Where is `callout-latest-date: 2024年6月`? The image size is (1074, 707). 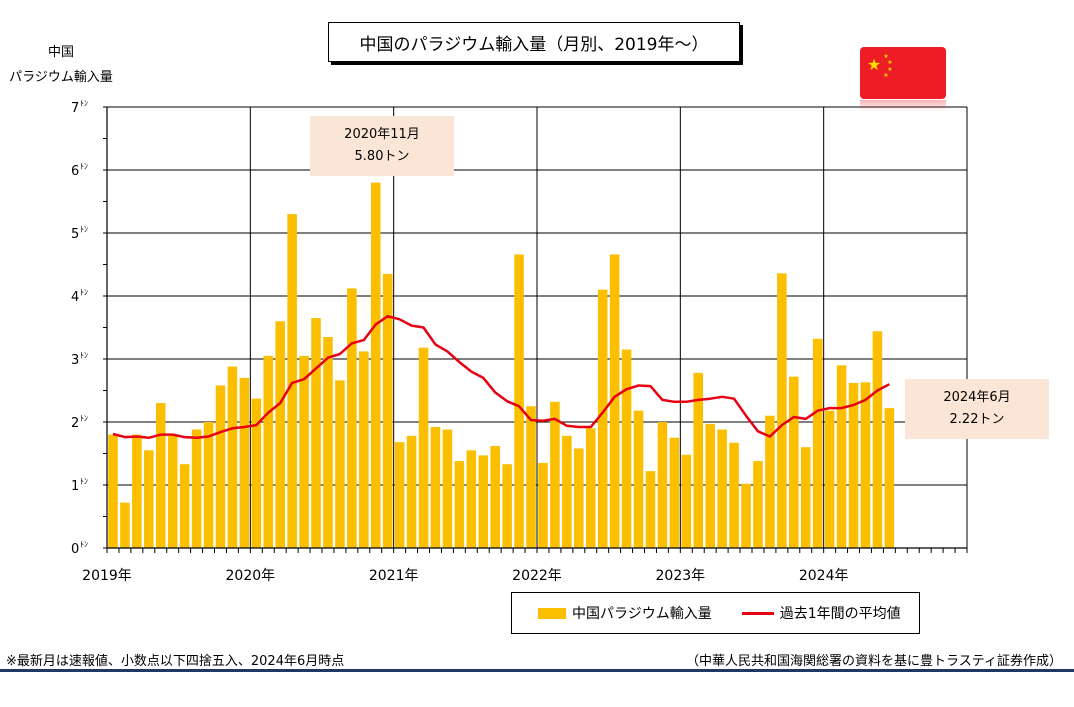 callout-latest-date: 2024年6月 is located at coordinates (977, 397).